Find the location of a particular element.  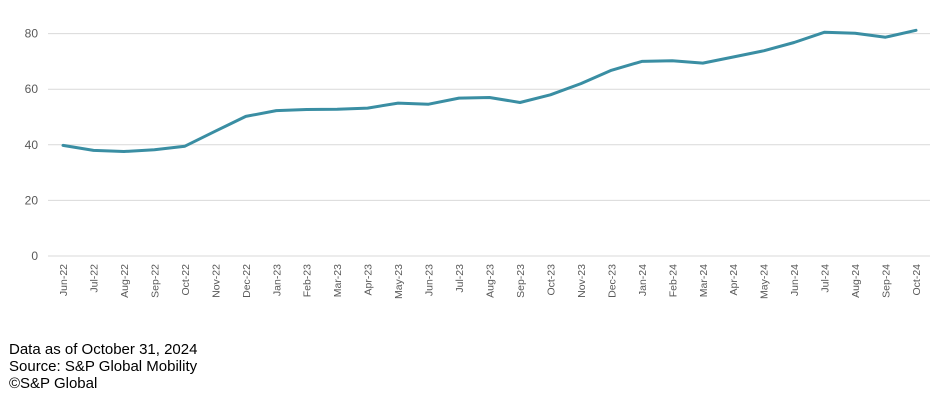

x-tick-label: Sep-22 is located at coordinates (155, 281).